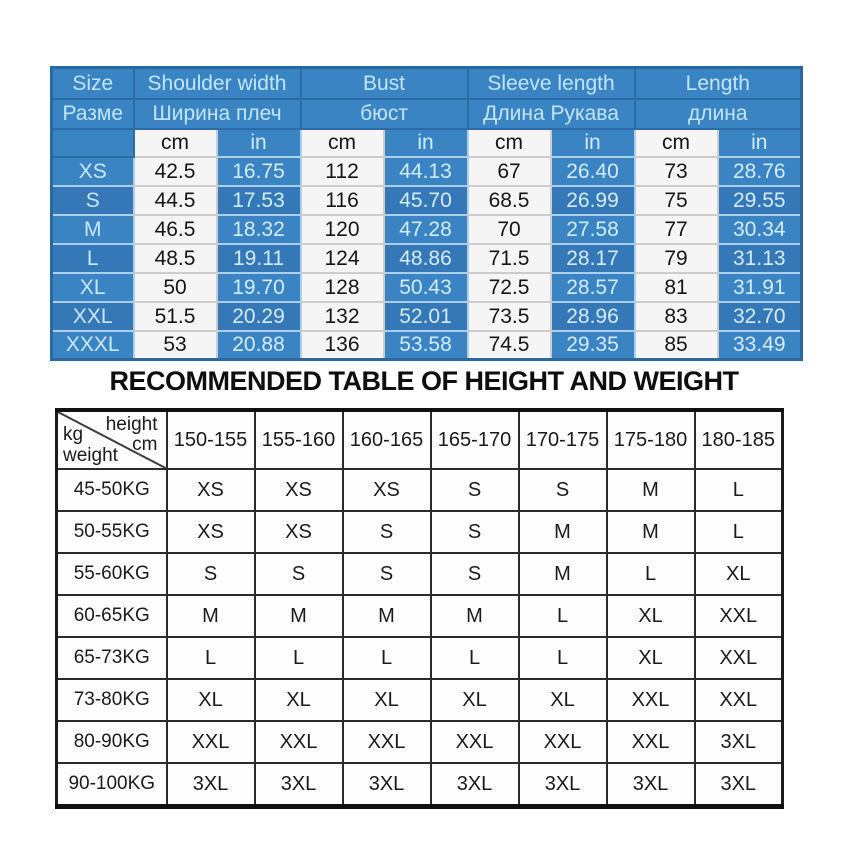 The width and height of the screenshot is (848, 848). What do you see at coordinates (592, 229) in the screenshot?
I see `measure-in-cell: 27.58` at bounding box center [592, 229].